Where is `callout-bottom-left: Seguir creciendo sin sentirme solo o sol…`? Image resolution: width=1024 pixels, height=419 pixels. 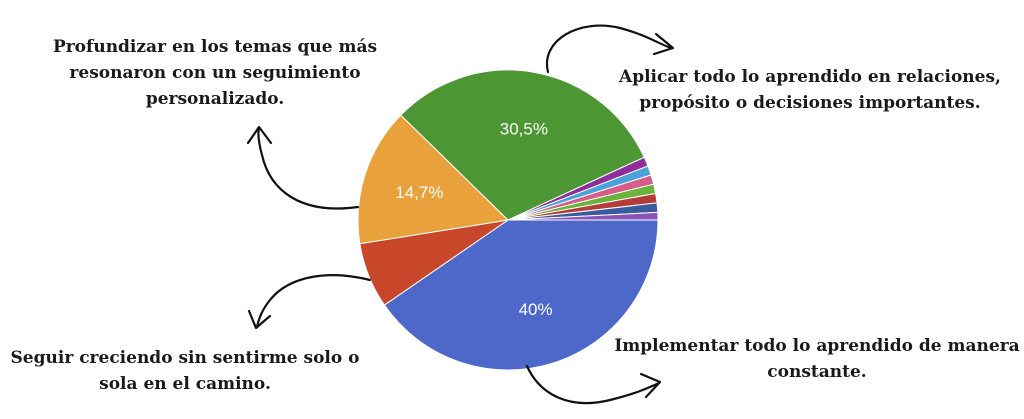
callout-bottom-left: Seguir creciendo sin sentirme solo o sol… is located at coordinates (185, 371).